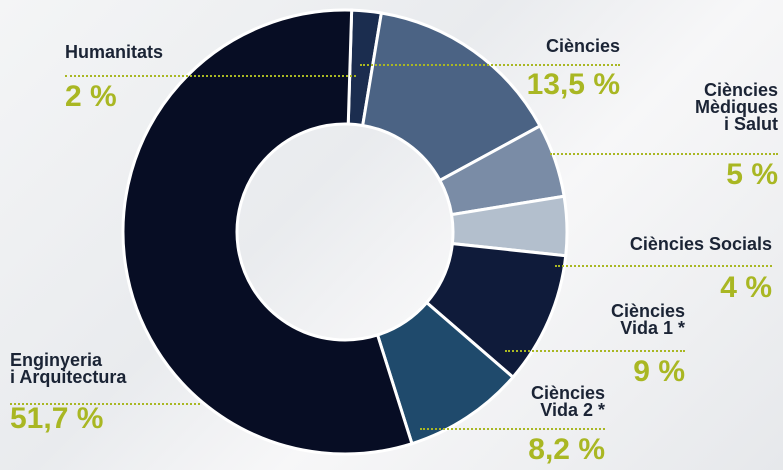 This screenshot has width=783, height=470. What do you see at coordinates (114, 52) in the screenshot?
I see `category-label: Humanitats` at bounding box center [114, 52].